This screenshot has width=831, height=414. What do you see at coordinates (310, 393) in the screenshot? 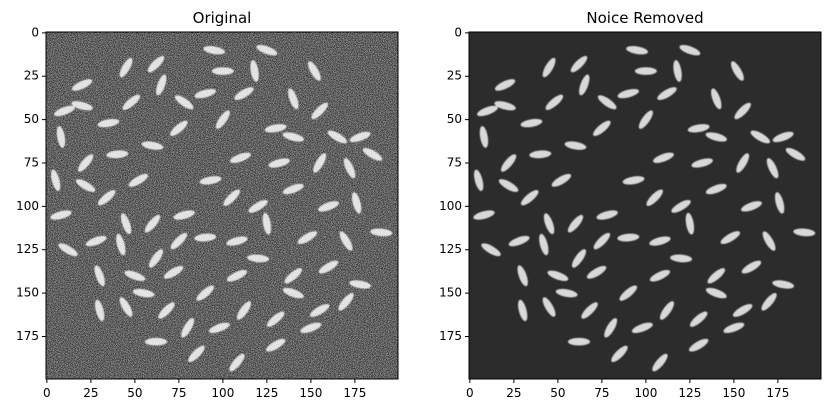
I see `x-tick-label: 150` at bounding box center [310, 393].